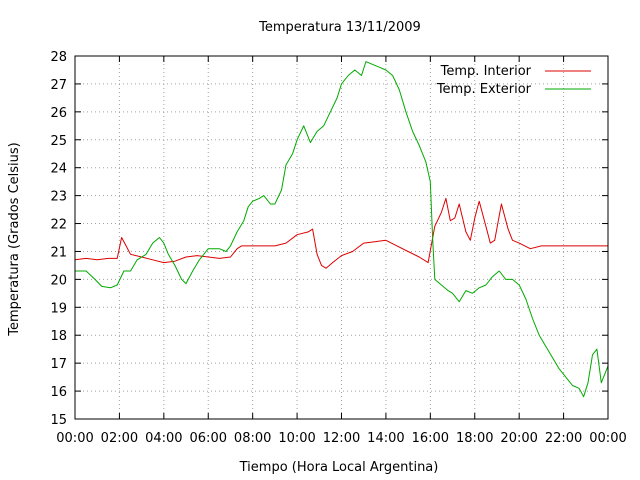  I want to click on y-axis-label: Temperatura (Grados Celsius), so click(14, 239).